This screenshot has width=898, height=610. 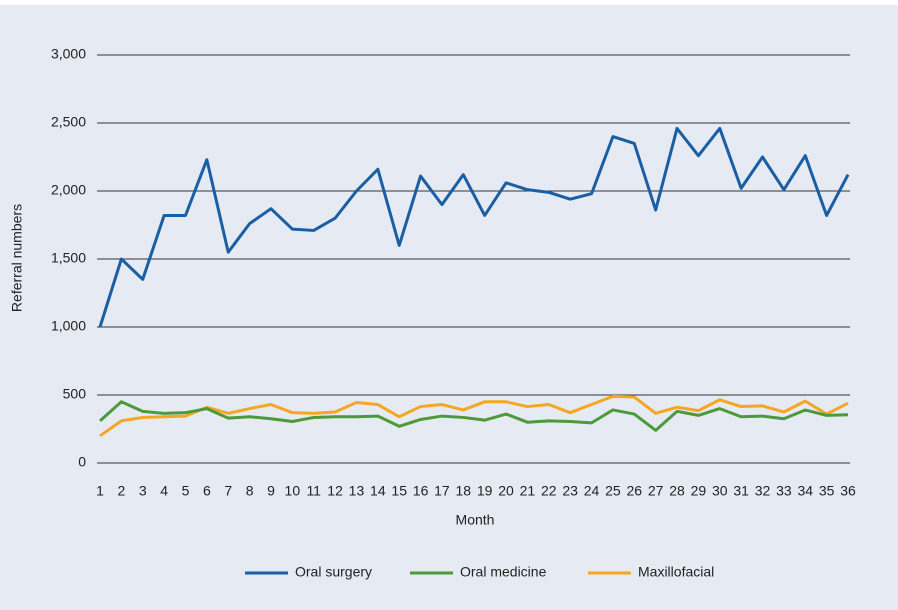 I want to click on x-tick-label: 9, so click(x=271, y=491).